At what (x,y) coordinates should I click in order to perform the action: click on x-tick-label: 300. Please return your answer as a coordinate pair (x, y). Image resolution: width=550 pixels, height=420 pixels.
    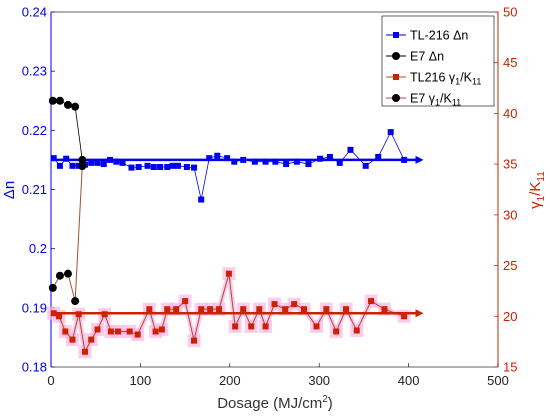
    Looking at the image, I should click on (319, 380).